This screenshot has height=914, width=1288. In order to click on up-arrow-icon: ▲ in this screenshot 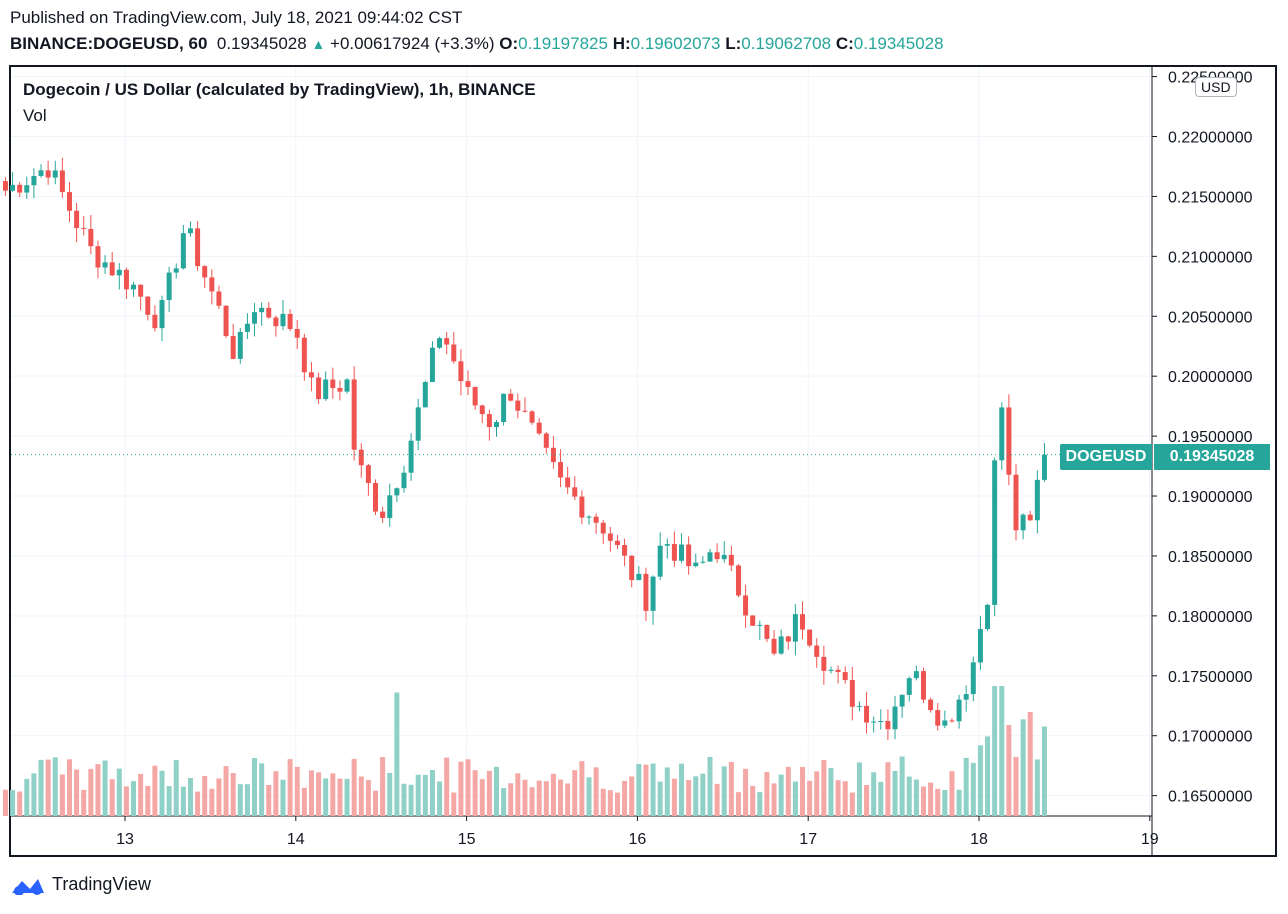, I will do `click(318, 44)`.